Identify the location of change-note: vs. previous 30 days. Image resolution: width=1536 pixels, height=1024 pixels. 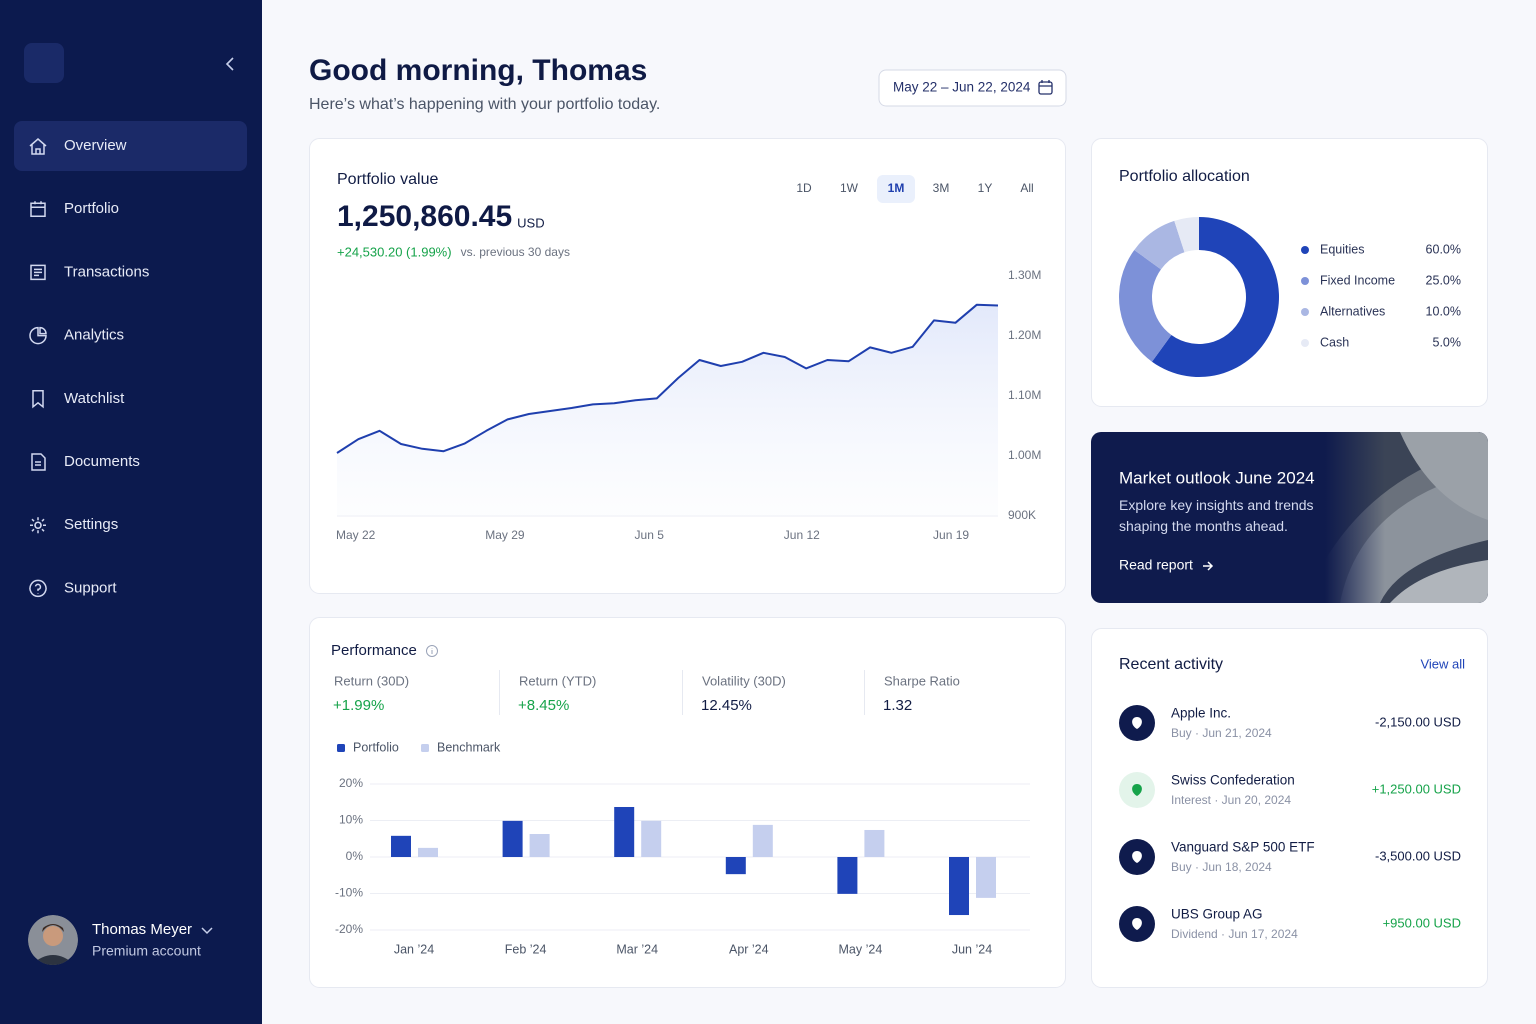
(515, 252).